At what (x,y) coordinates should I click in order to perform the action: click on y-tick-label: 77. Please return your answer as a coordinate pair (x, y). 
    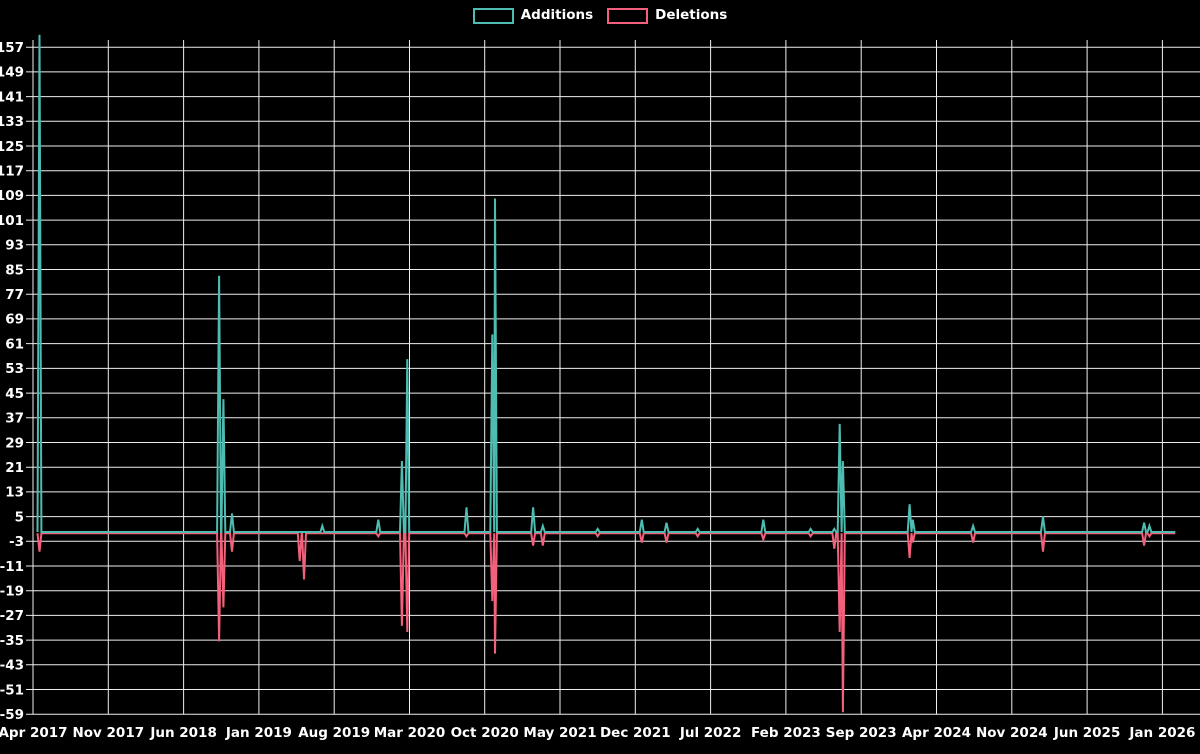
    Looking at the image, I should click on (14, 295).